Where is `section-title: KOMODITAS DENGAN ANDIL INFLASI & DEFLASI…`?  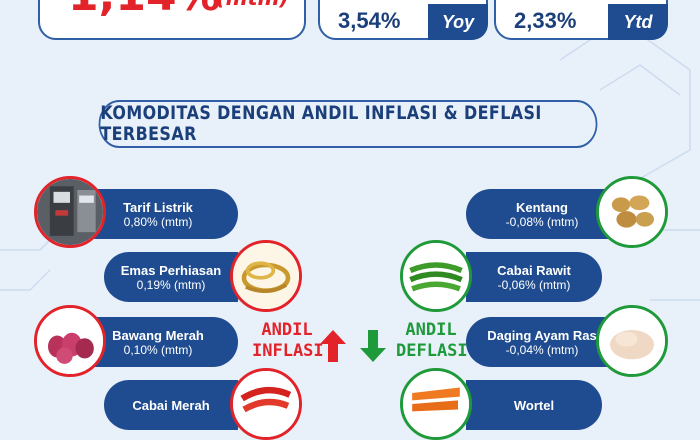 section-title: KOMODITAS DENGAN ANDIL INFLASI & DEFLASI… is located at coordinates (348, 124).